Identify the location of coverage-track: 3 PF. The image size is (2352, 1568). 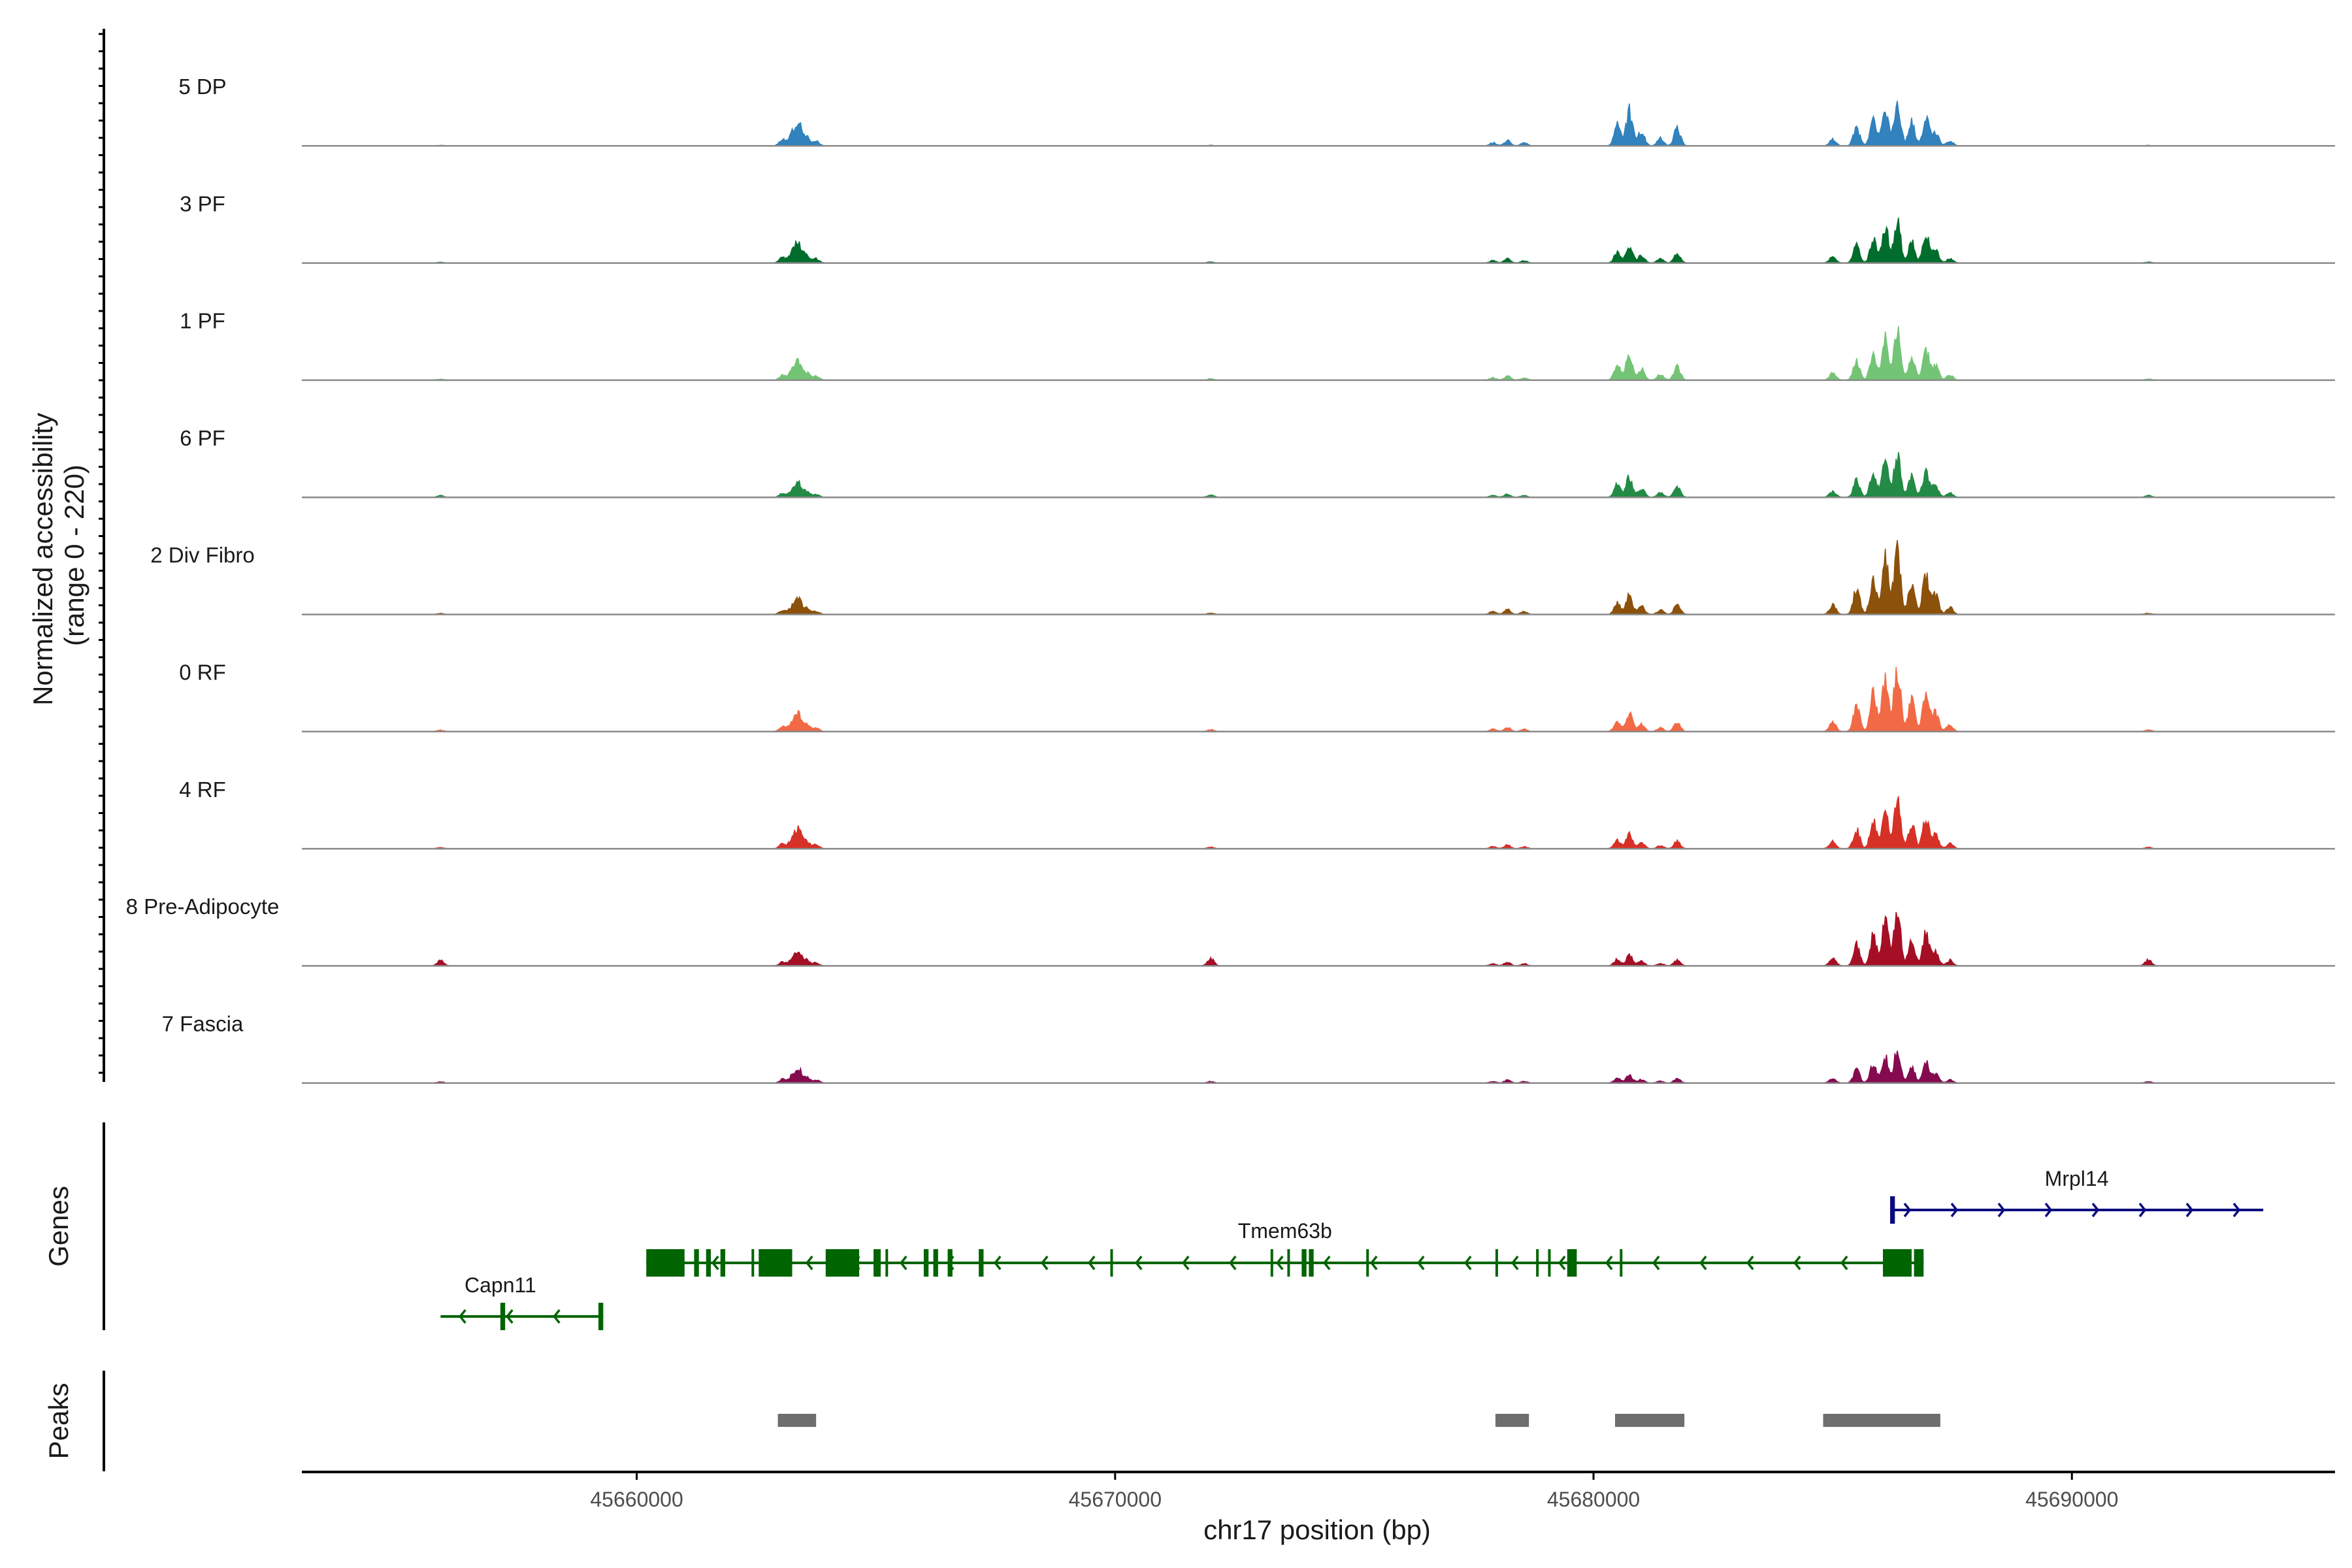
(1257, 227).